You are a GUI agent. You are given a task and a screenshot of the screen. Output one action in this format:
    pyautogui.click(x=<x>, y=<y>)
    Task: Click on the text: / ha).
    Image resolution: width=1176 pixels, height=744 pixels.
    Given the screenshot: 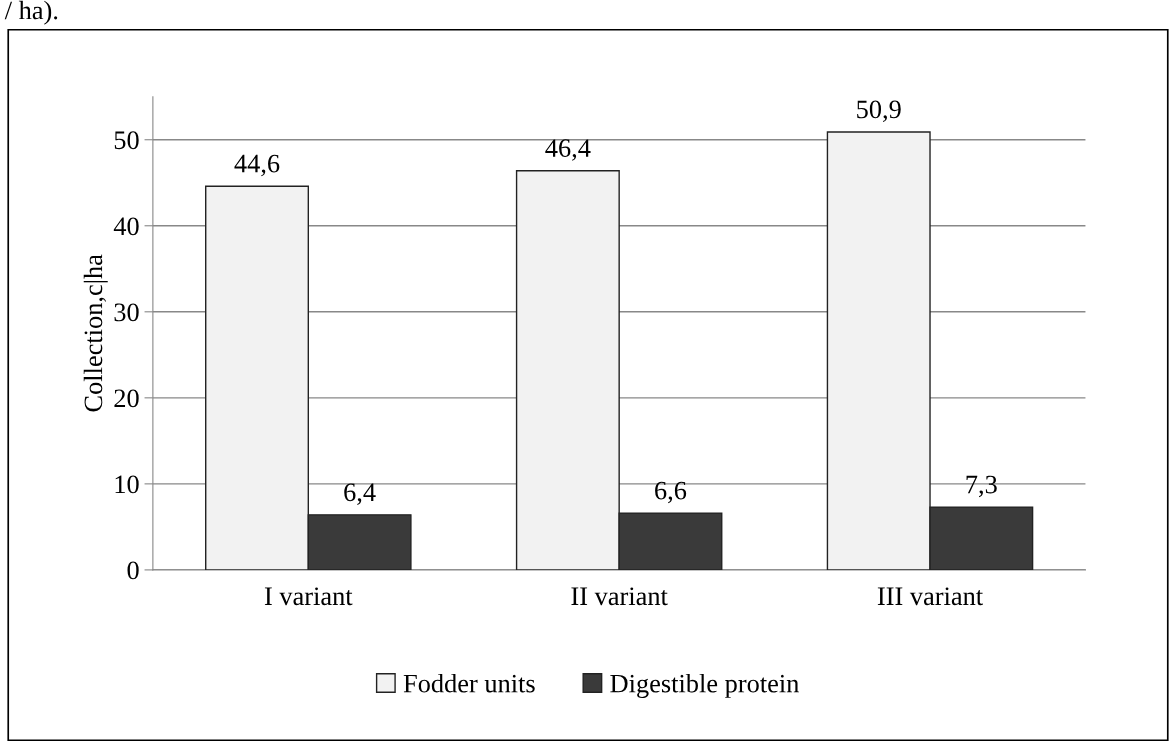 What is the action you would take?
    pyautogui.click(x=31, y=12)
    